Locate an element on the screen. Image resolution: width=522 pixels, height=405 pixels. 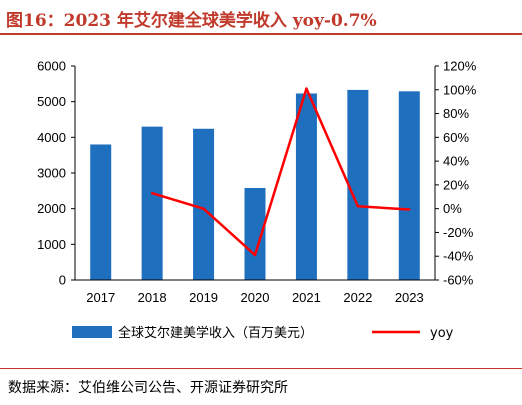
y-right-tick-label: 20% is located at coordinates (456, 184).